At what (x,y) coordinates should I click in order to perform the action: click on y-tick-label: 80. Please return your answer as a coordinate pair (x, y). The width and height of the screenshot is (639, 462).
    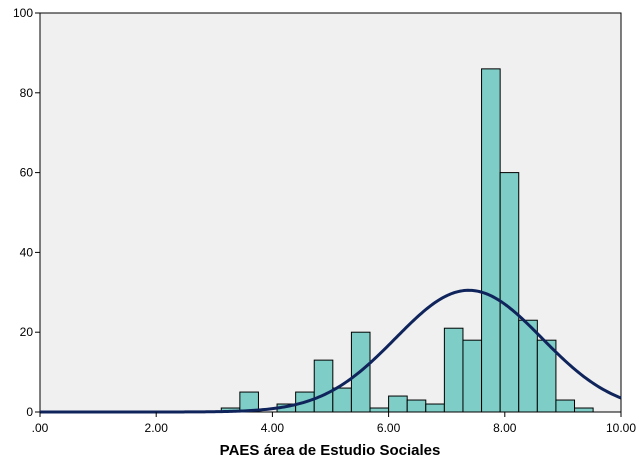
    Looking at the image, I should click on (27, 93).